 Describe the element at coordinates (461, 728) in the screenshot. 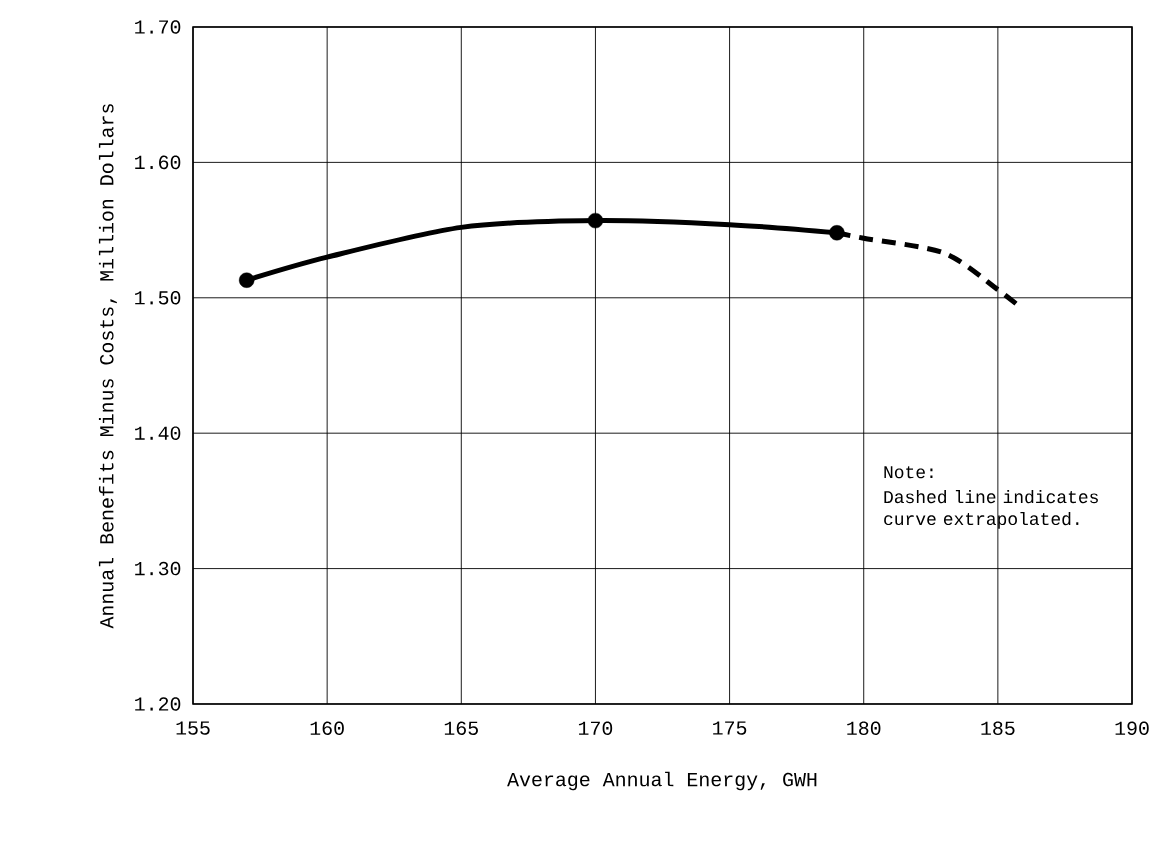

I see `x-tick-label: 165` at that location.